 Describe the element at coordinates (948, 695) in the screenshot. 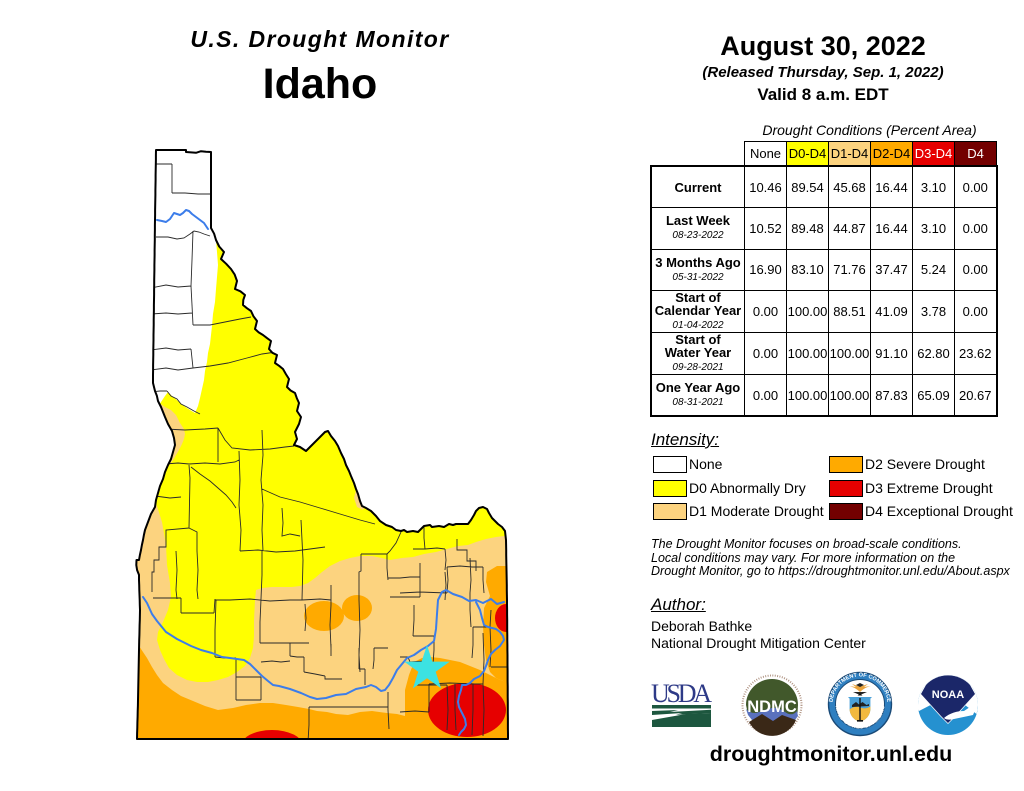

I see `svg-text: NOAA` at that location.